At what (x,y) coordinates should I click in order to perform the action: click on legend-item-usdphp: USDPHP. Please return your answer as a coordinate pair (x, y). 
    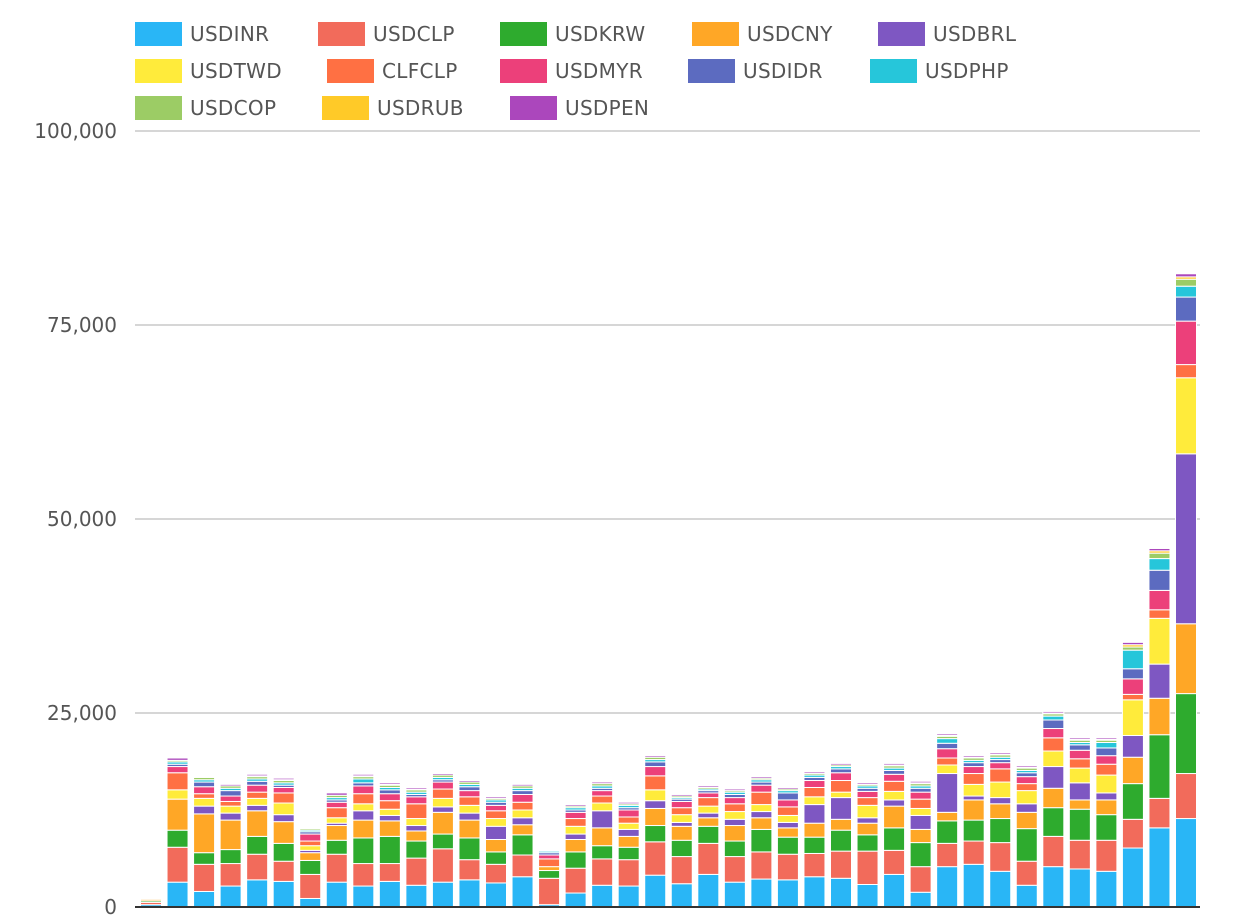
    Looking at the image, I should click on (939, 71).